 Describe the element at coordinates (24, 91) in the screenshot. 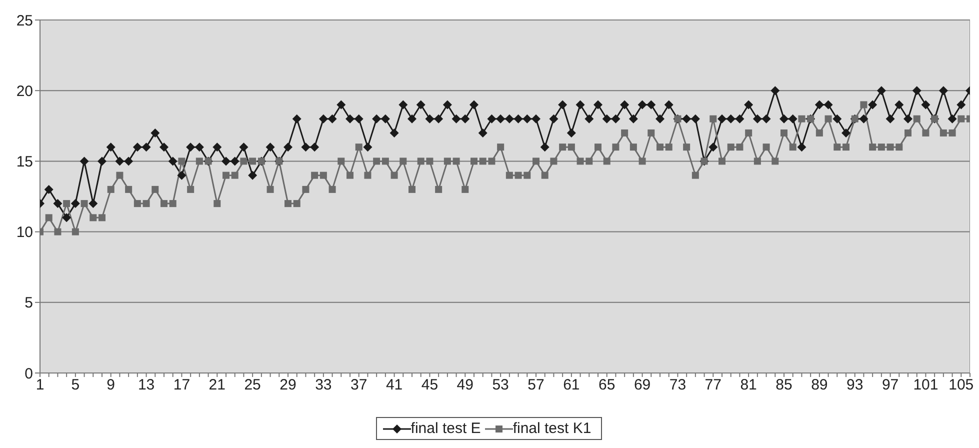

I see `y-tick-label: 20` at that location.